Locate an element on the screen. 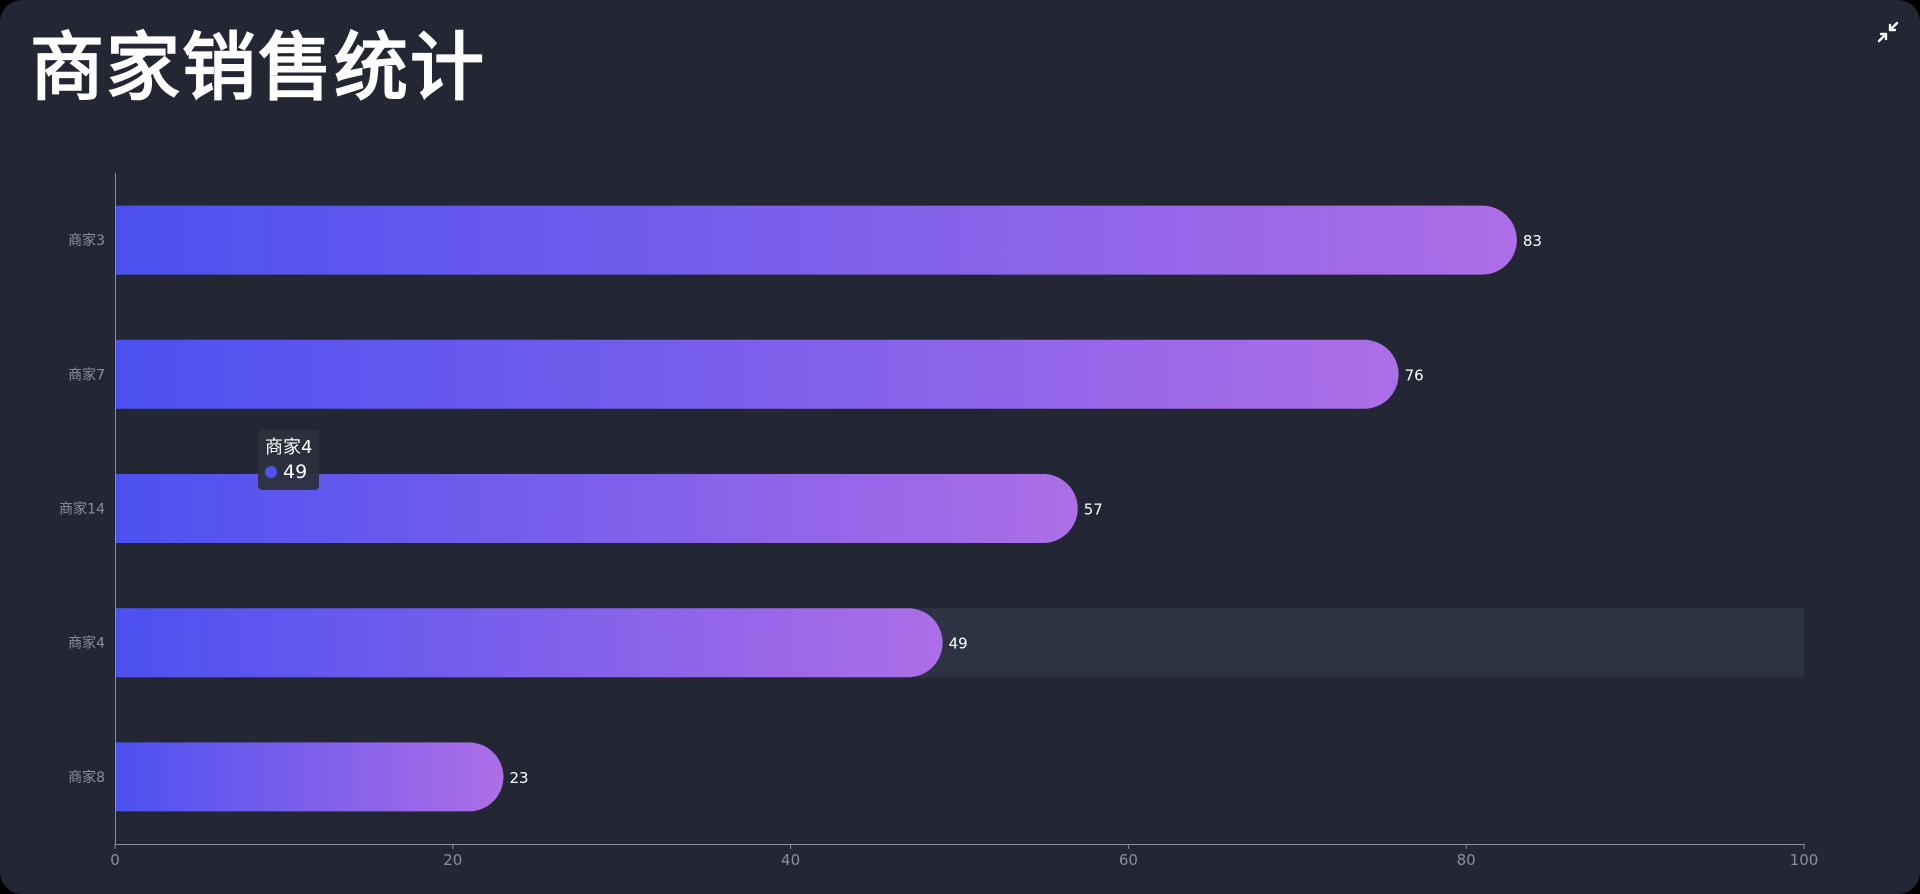  x-tick-label: 20 is located at coordinates (452, 860).